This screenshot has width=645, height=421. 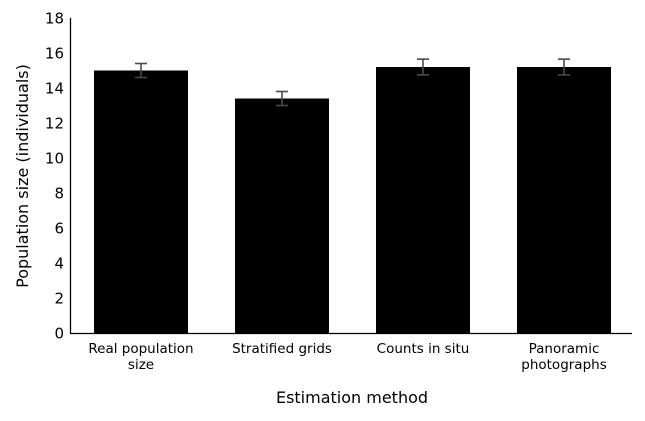 What do you see at coordinates (141, 365) in the screenshot?
I see `x-tick-label-line: size` at bounding box center [141, 365].